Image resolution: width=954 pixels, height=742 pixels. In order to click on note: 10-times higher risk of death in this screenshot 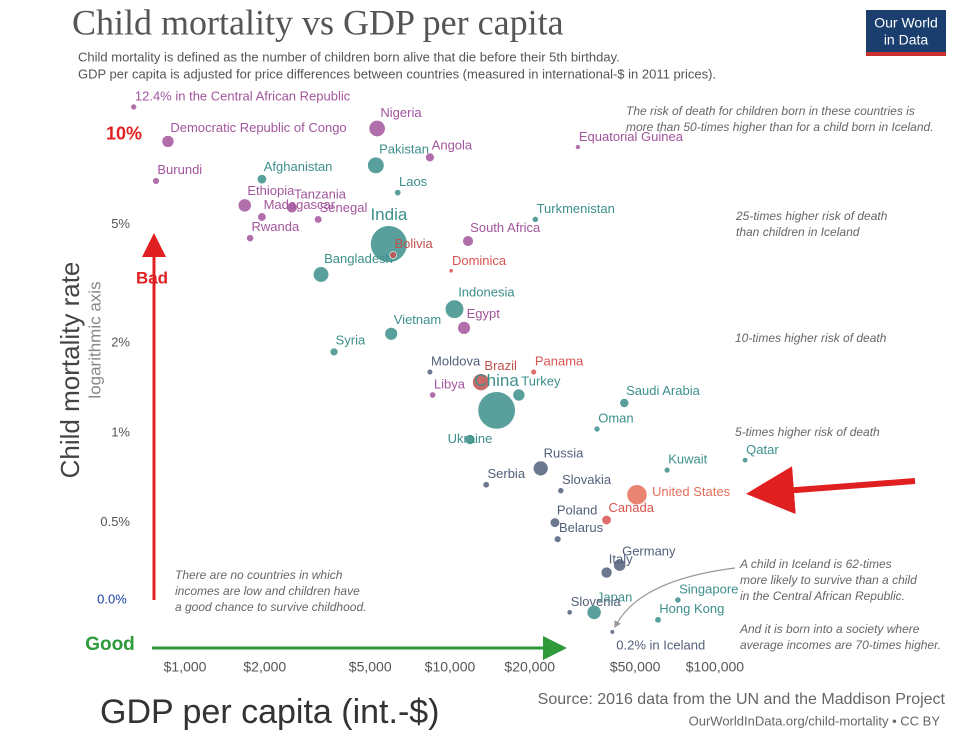, I will do `click(811, 338)`.